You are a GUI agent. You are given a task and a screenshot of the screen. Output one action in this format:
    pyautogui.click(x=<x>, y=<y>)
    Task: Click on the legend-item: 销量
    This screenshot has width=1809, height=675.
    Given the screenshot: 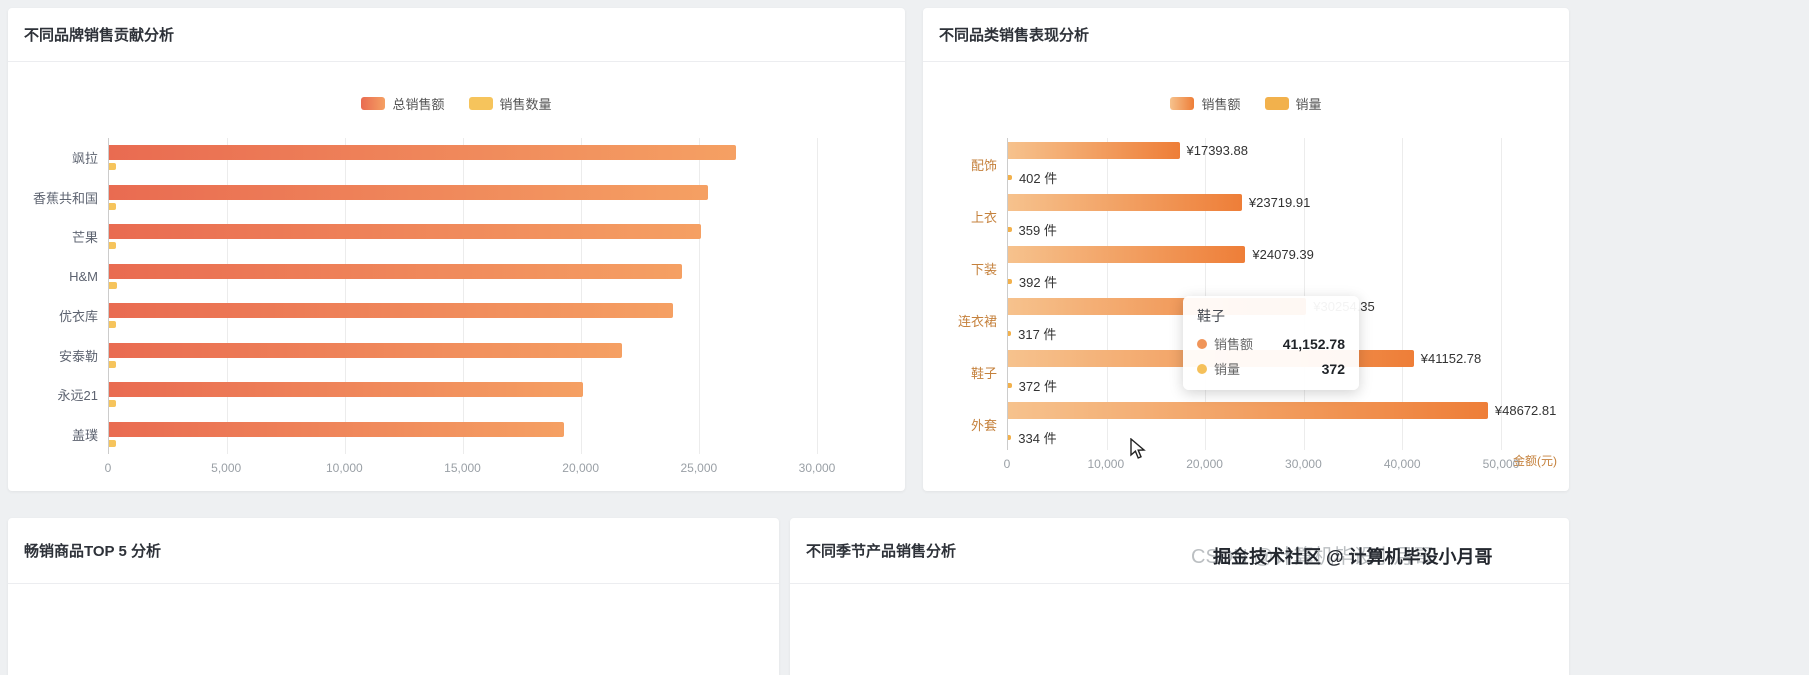 What is the action you would take?
    pyautogui.click(x=1293, y=103)
    